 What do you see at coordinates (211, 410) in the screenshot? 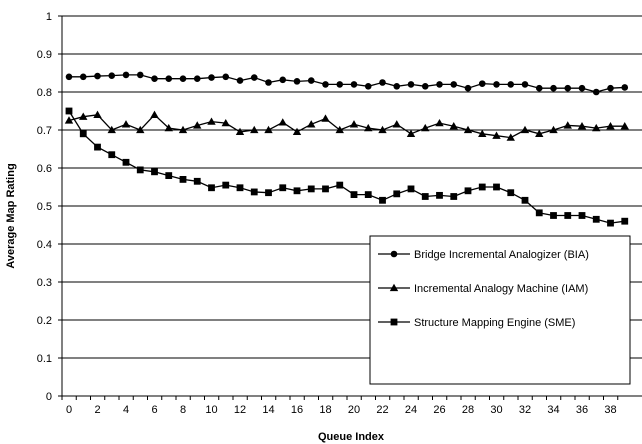
I see `x-tick-label: 10` at bounding box center [211, 410].